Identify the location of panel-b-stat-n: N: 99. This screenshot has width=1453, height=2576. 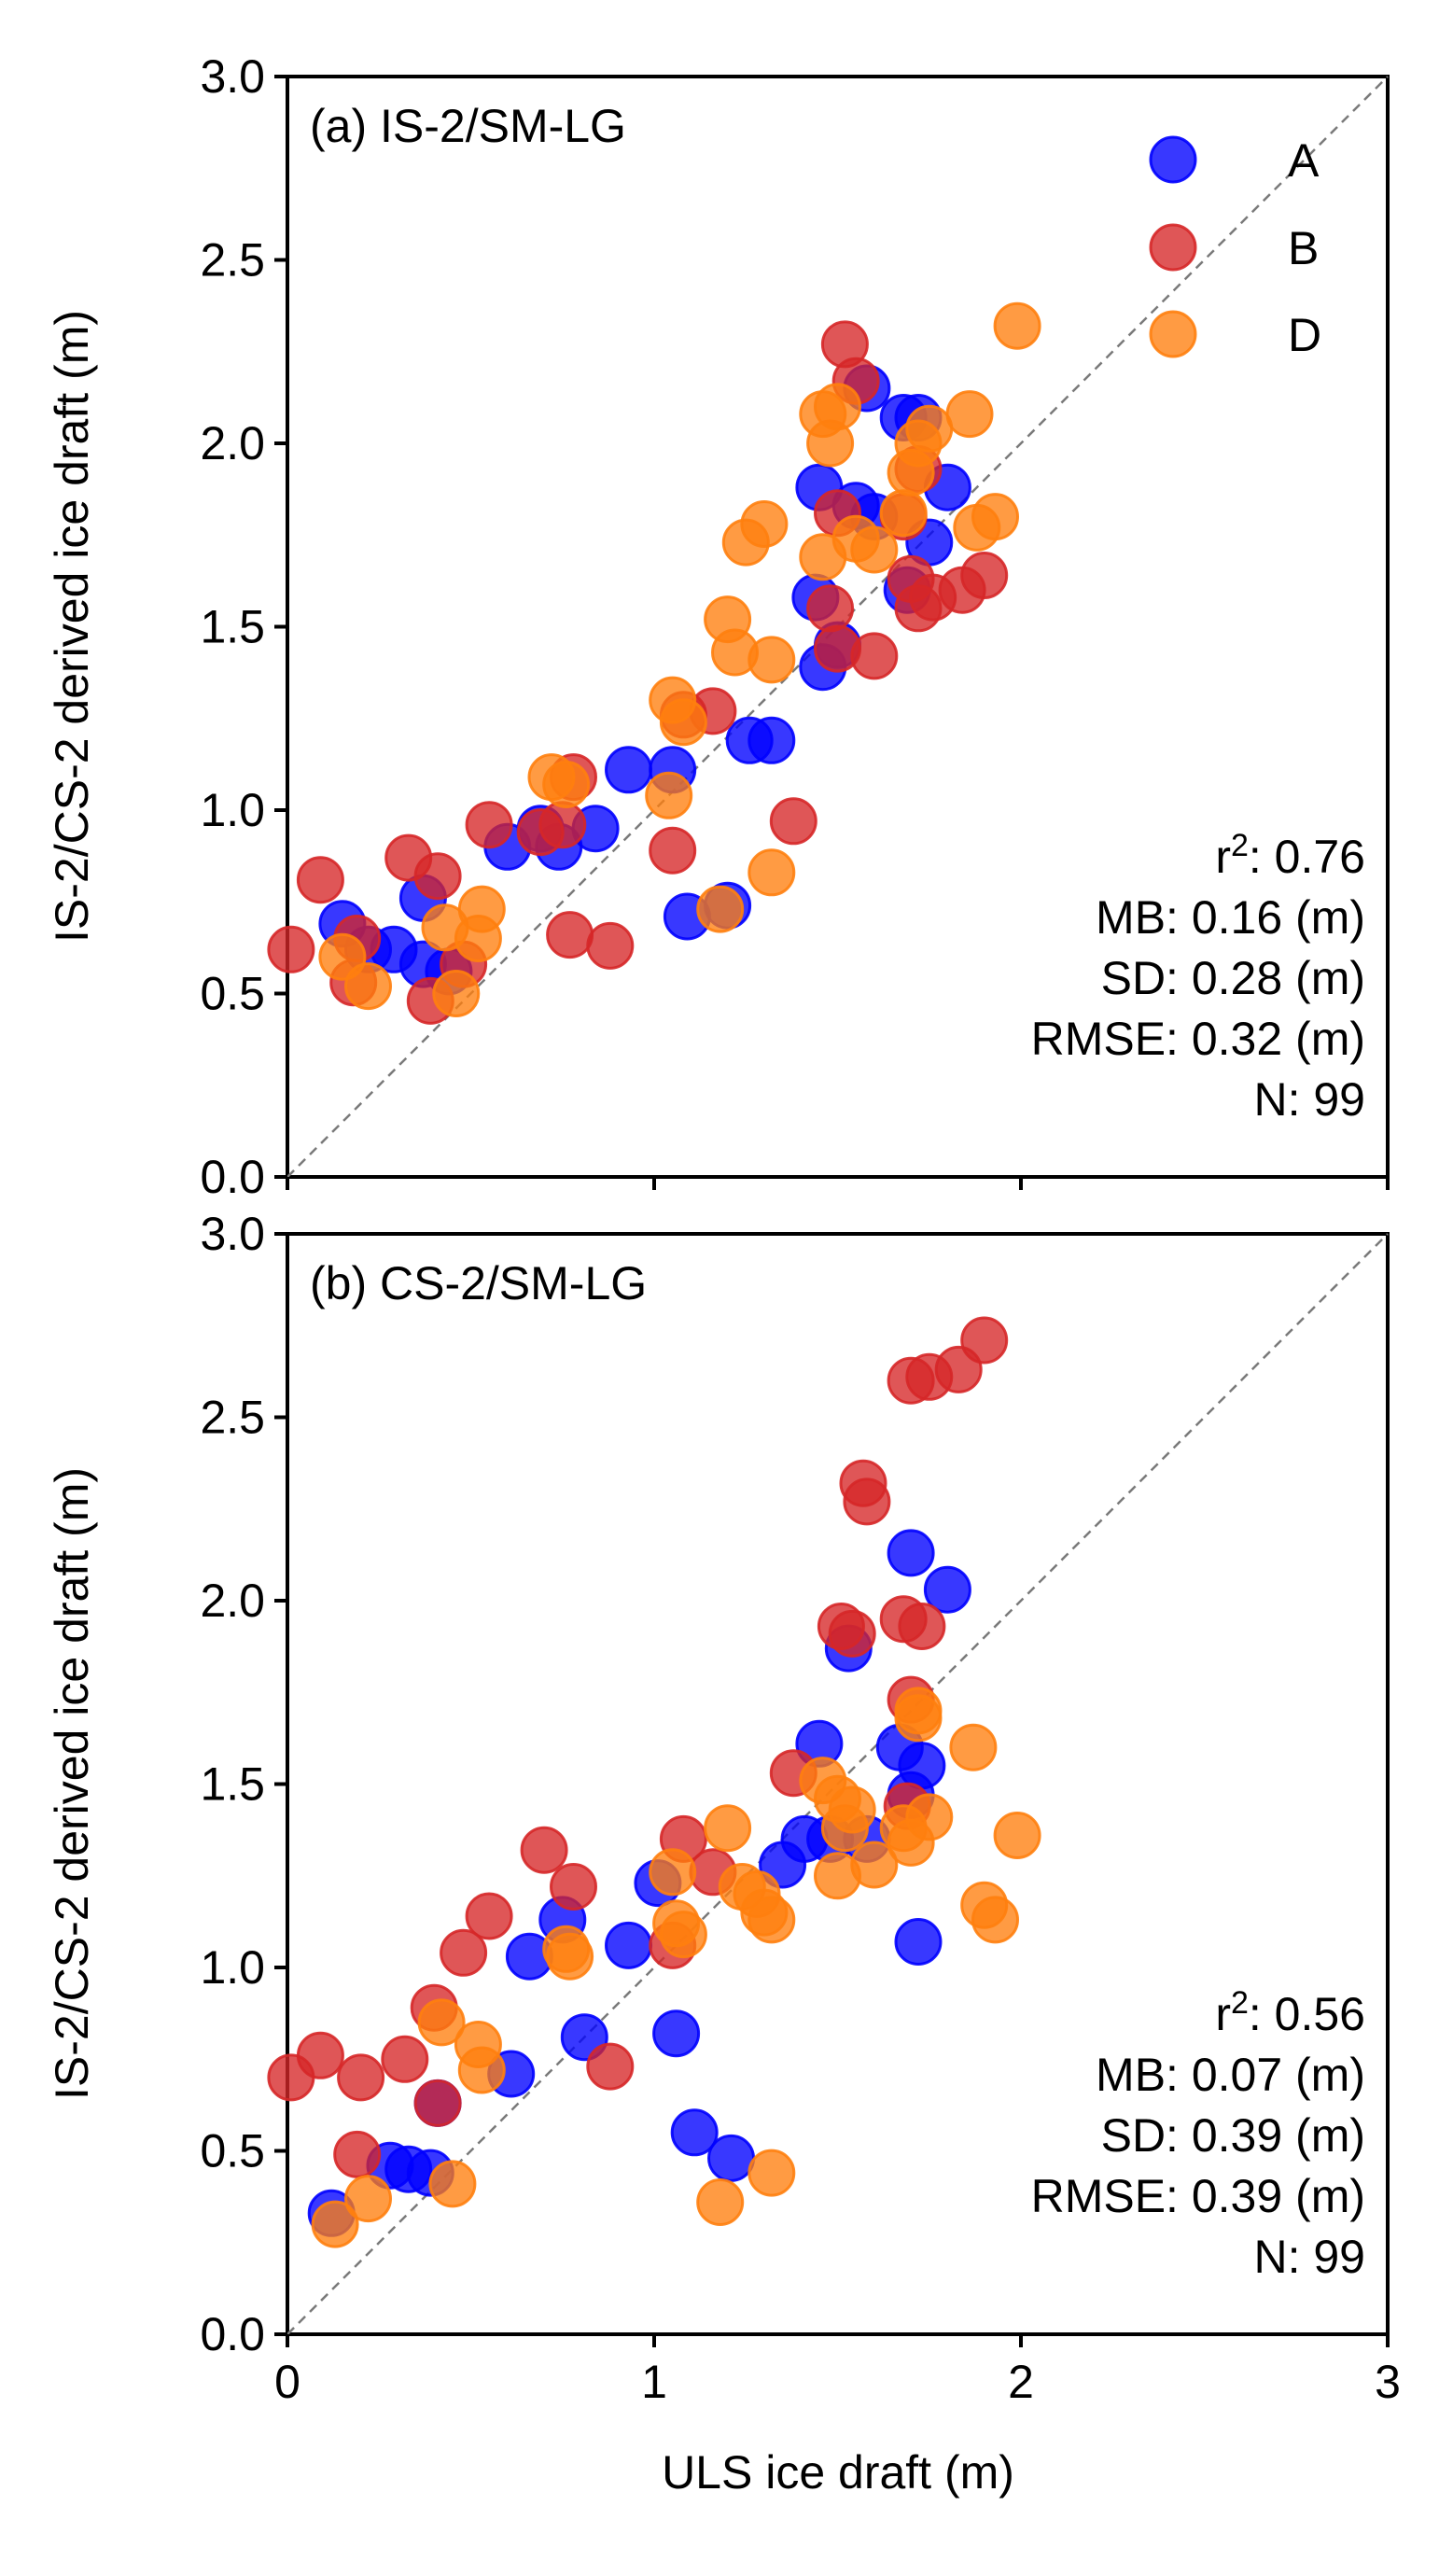
(1309, 2257).